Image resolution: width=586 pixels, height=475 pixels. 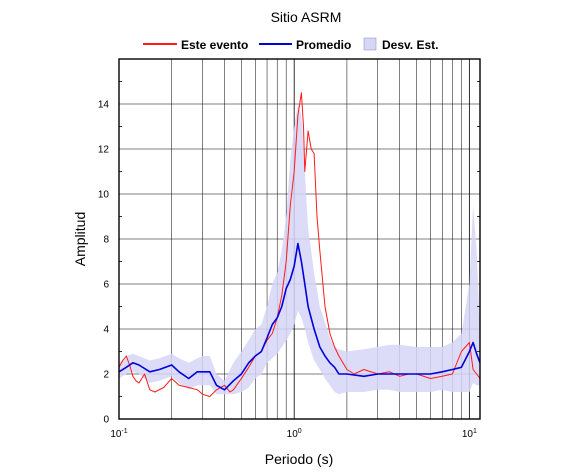 What do you see at coordinates (306, 17) in the screenshot?
I see `chart-title: Sitio ASRM` at bounding box center [306, 17].